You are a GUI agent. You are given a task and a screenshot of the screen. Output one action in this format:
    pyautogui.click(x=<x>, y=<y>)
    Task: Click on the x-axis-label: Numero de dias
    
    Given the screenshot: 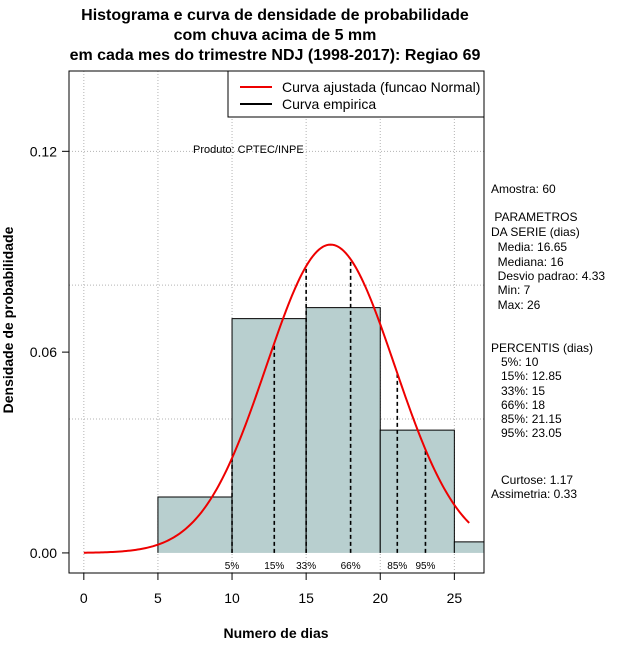 What is the action you would take?
    pyautogui.click(x=275, y=633)
    